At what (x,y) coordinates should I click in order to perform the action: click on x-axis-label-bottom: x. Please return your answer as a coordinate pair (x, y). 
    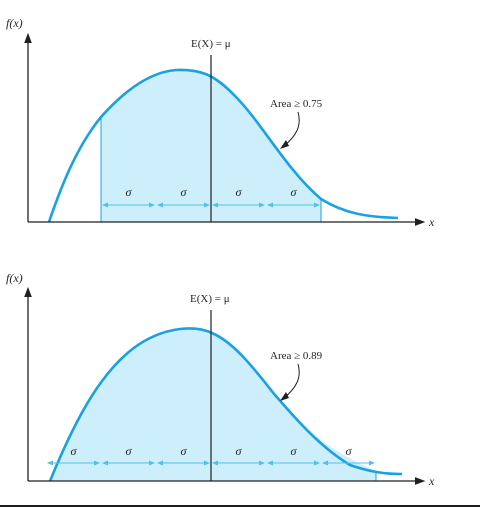
    Looking at the image, I should click on (431, 481).